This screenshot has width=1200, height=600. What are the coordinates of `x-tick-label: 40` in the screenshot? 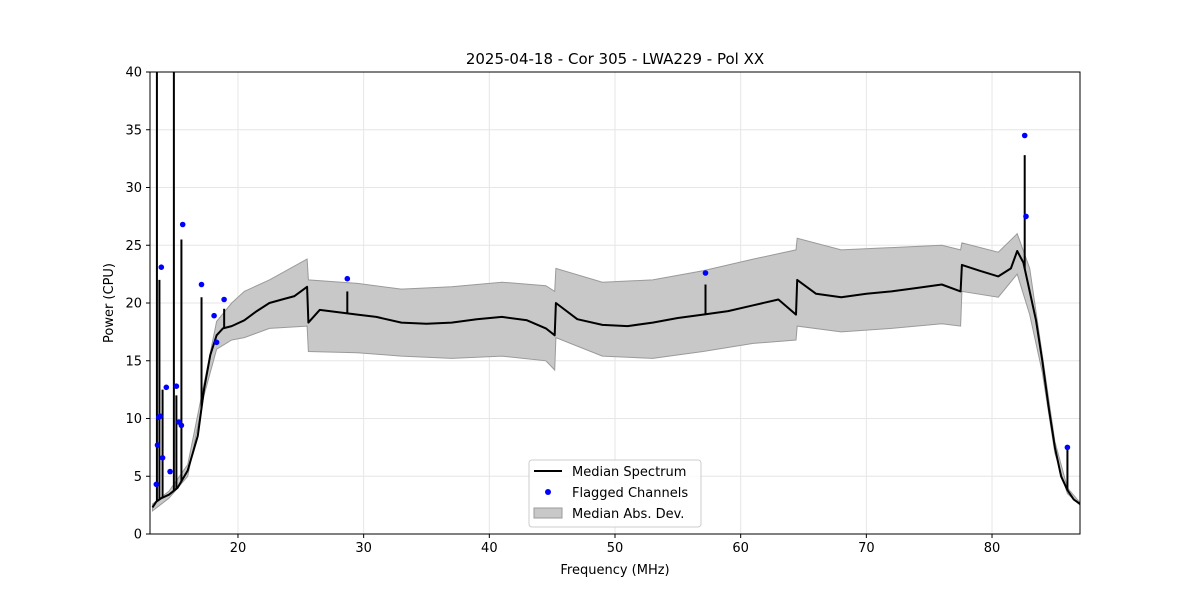 It's located at (489, 548).